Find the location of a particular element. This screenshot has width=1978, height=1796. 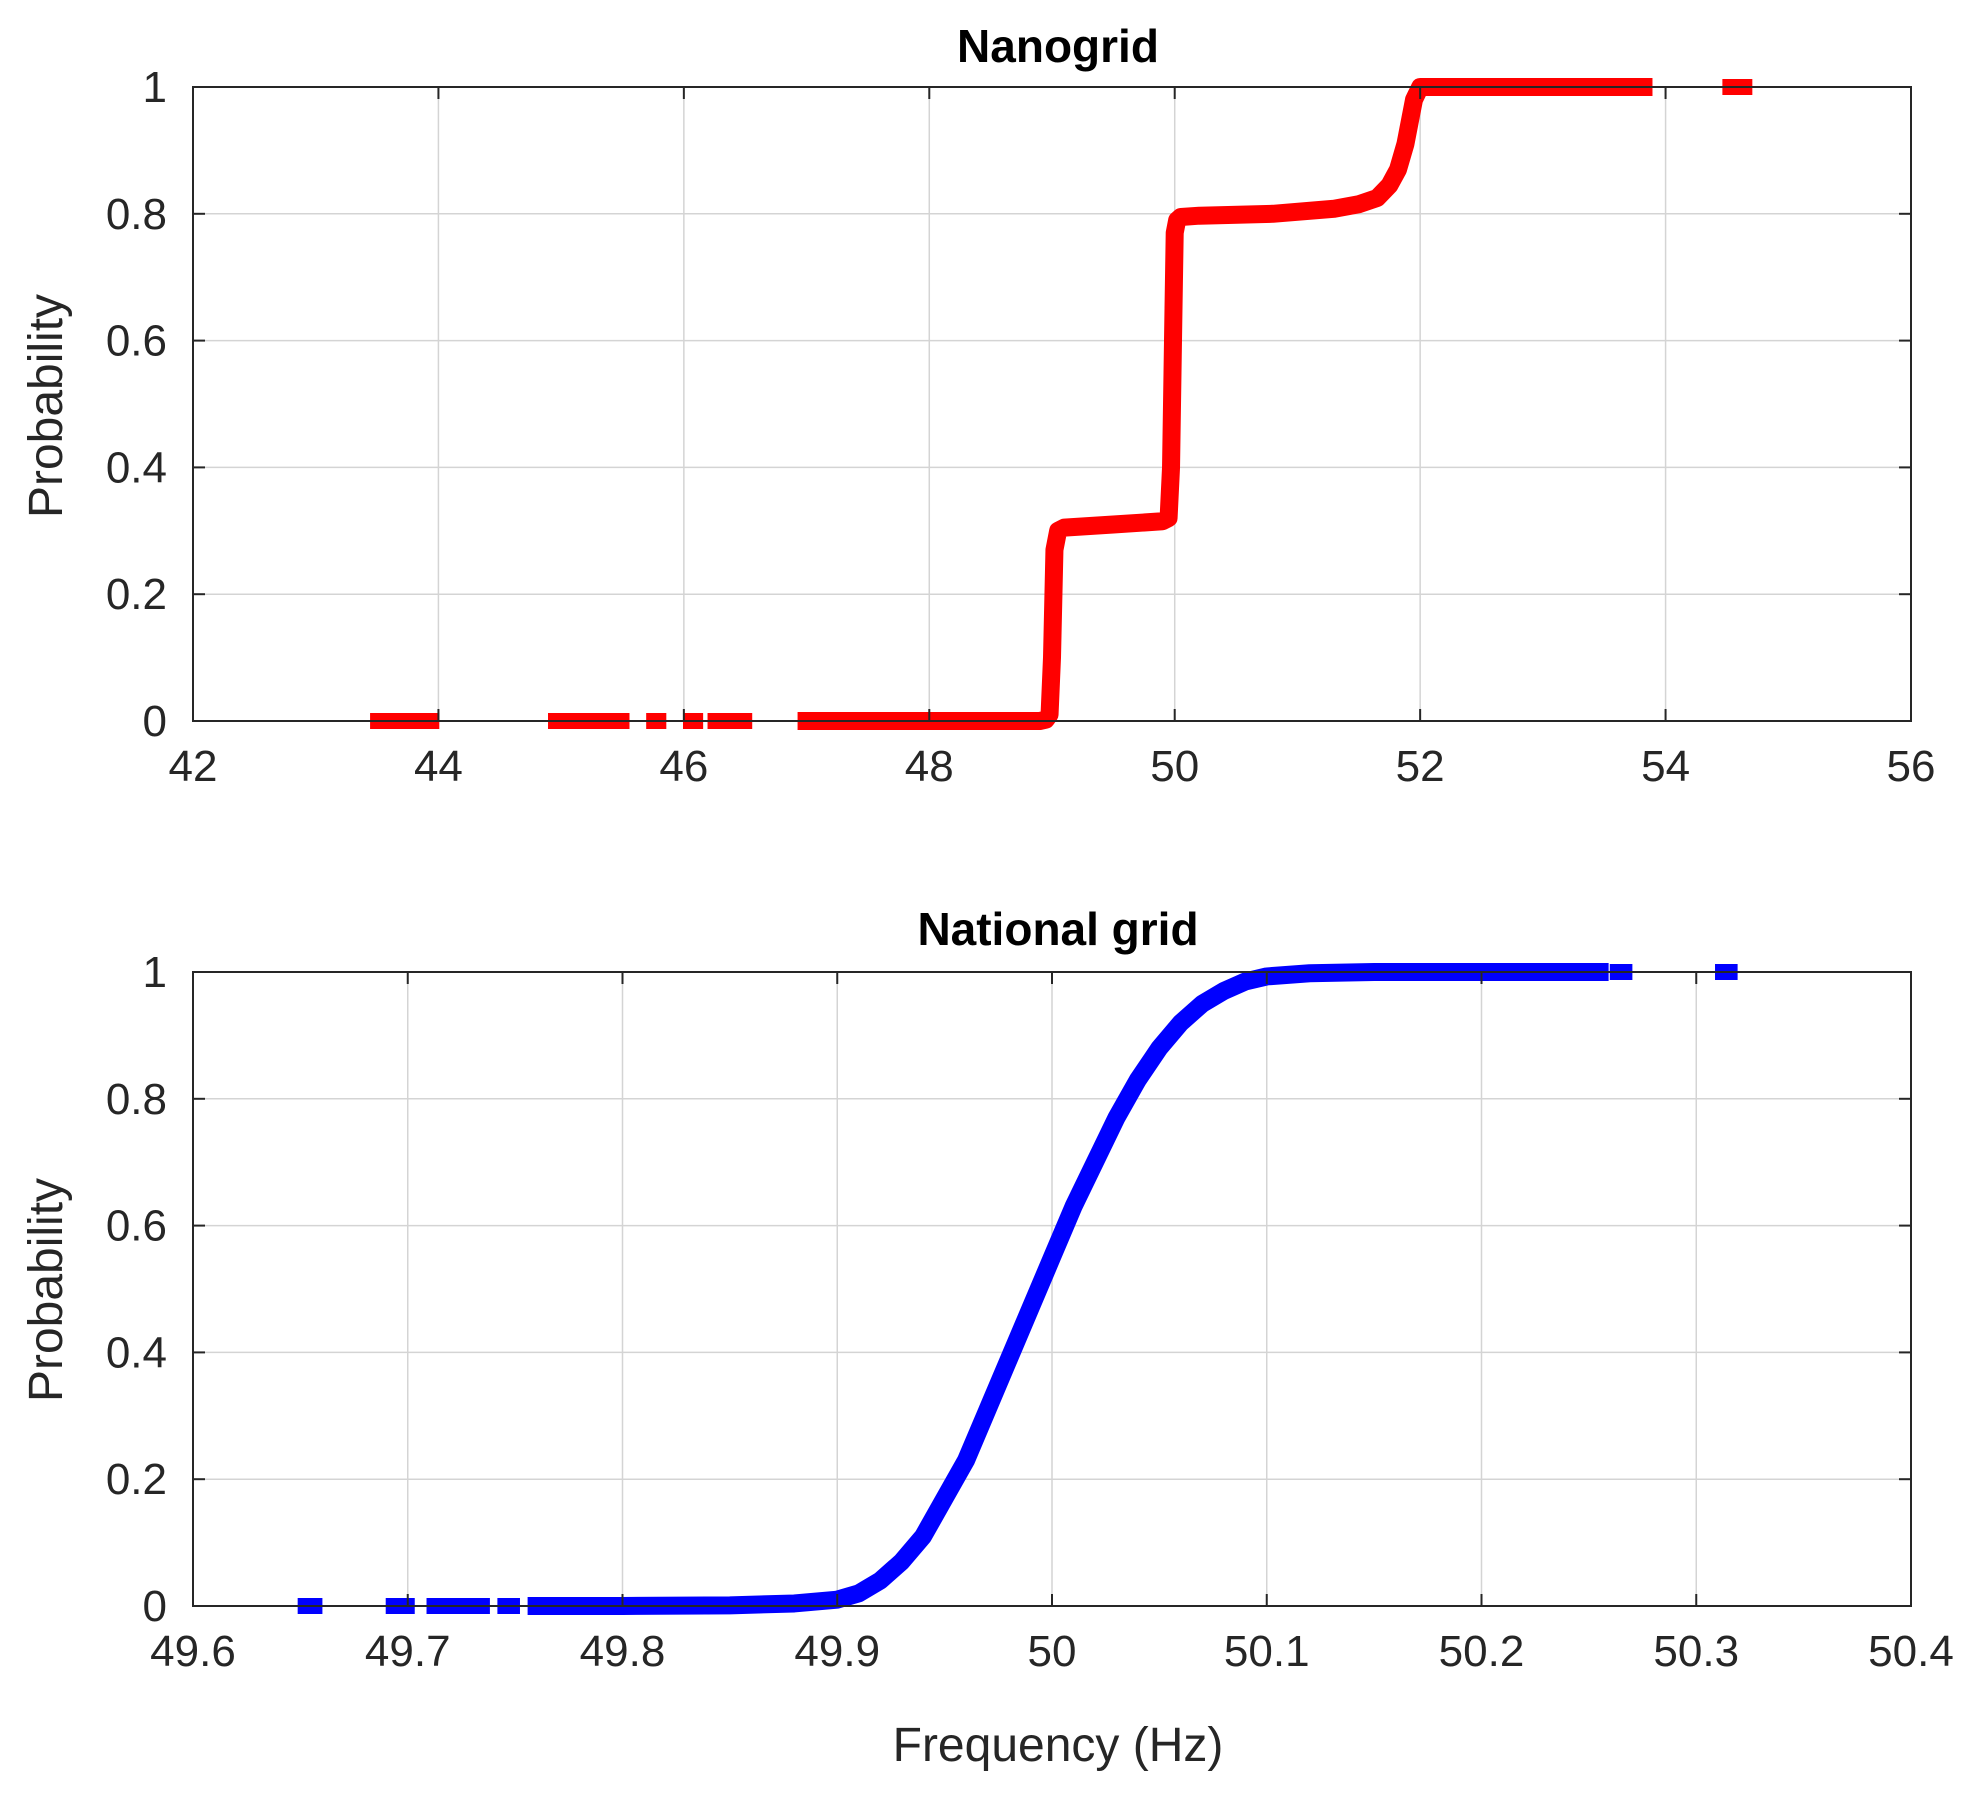

x-tick-label: 52 is located at coordinates (1420, 766).